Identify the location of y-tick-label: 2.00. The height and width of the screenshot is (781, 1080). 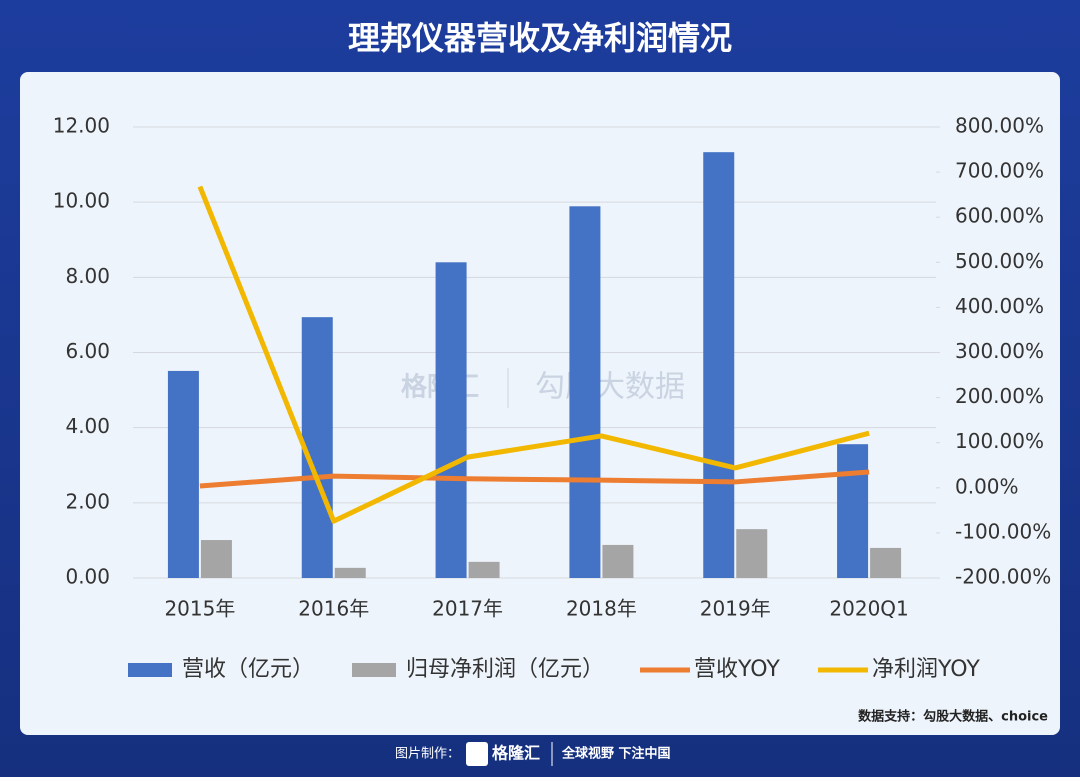
(87, 501).